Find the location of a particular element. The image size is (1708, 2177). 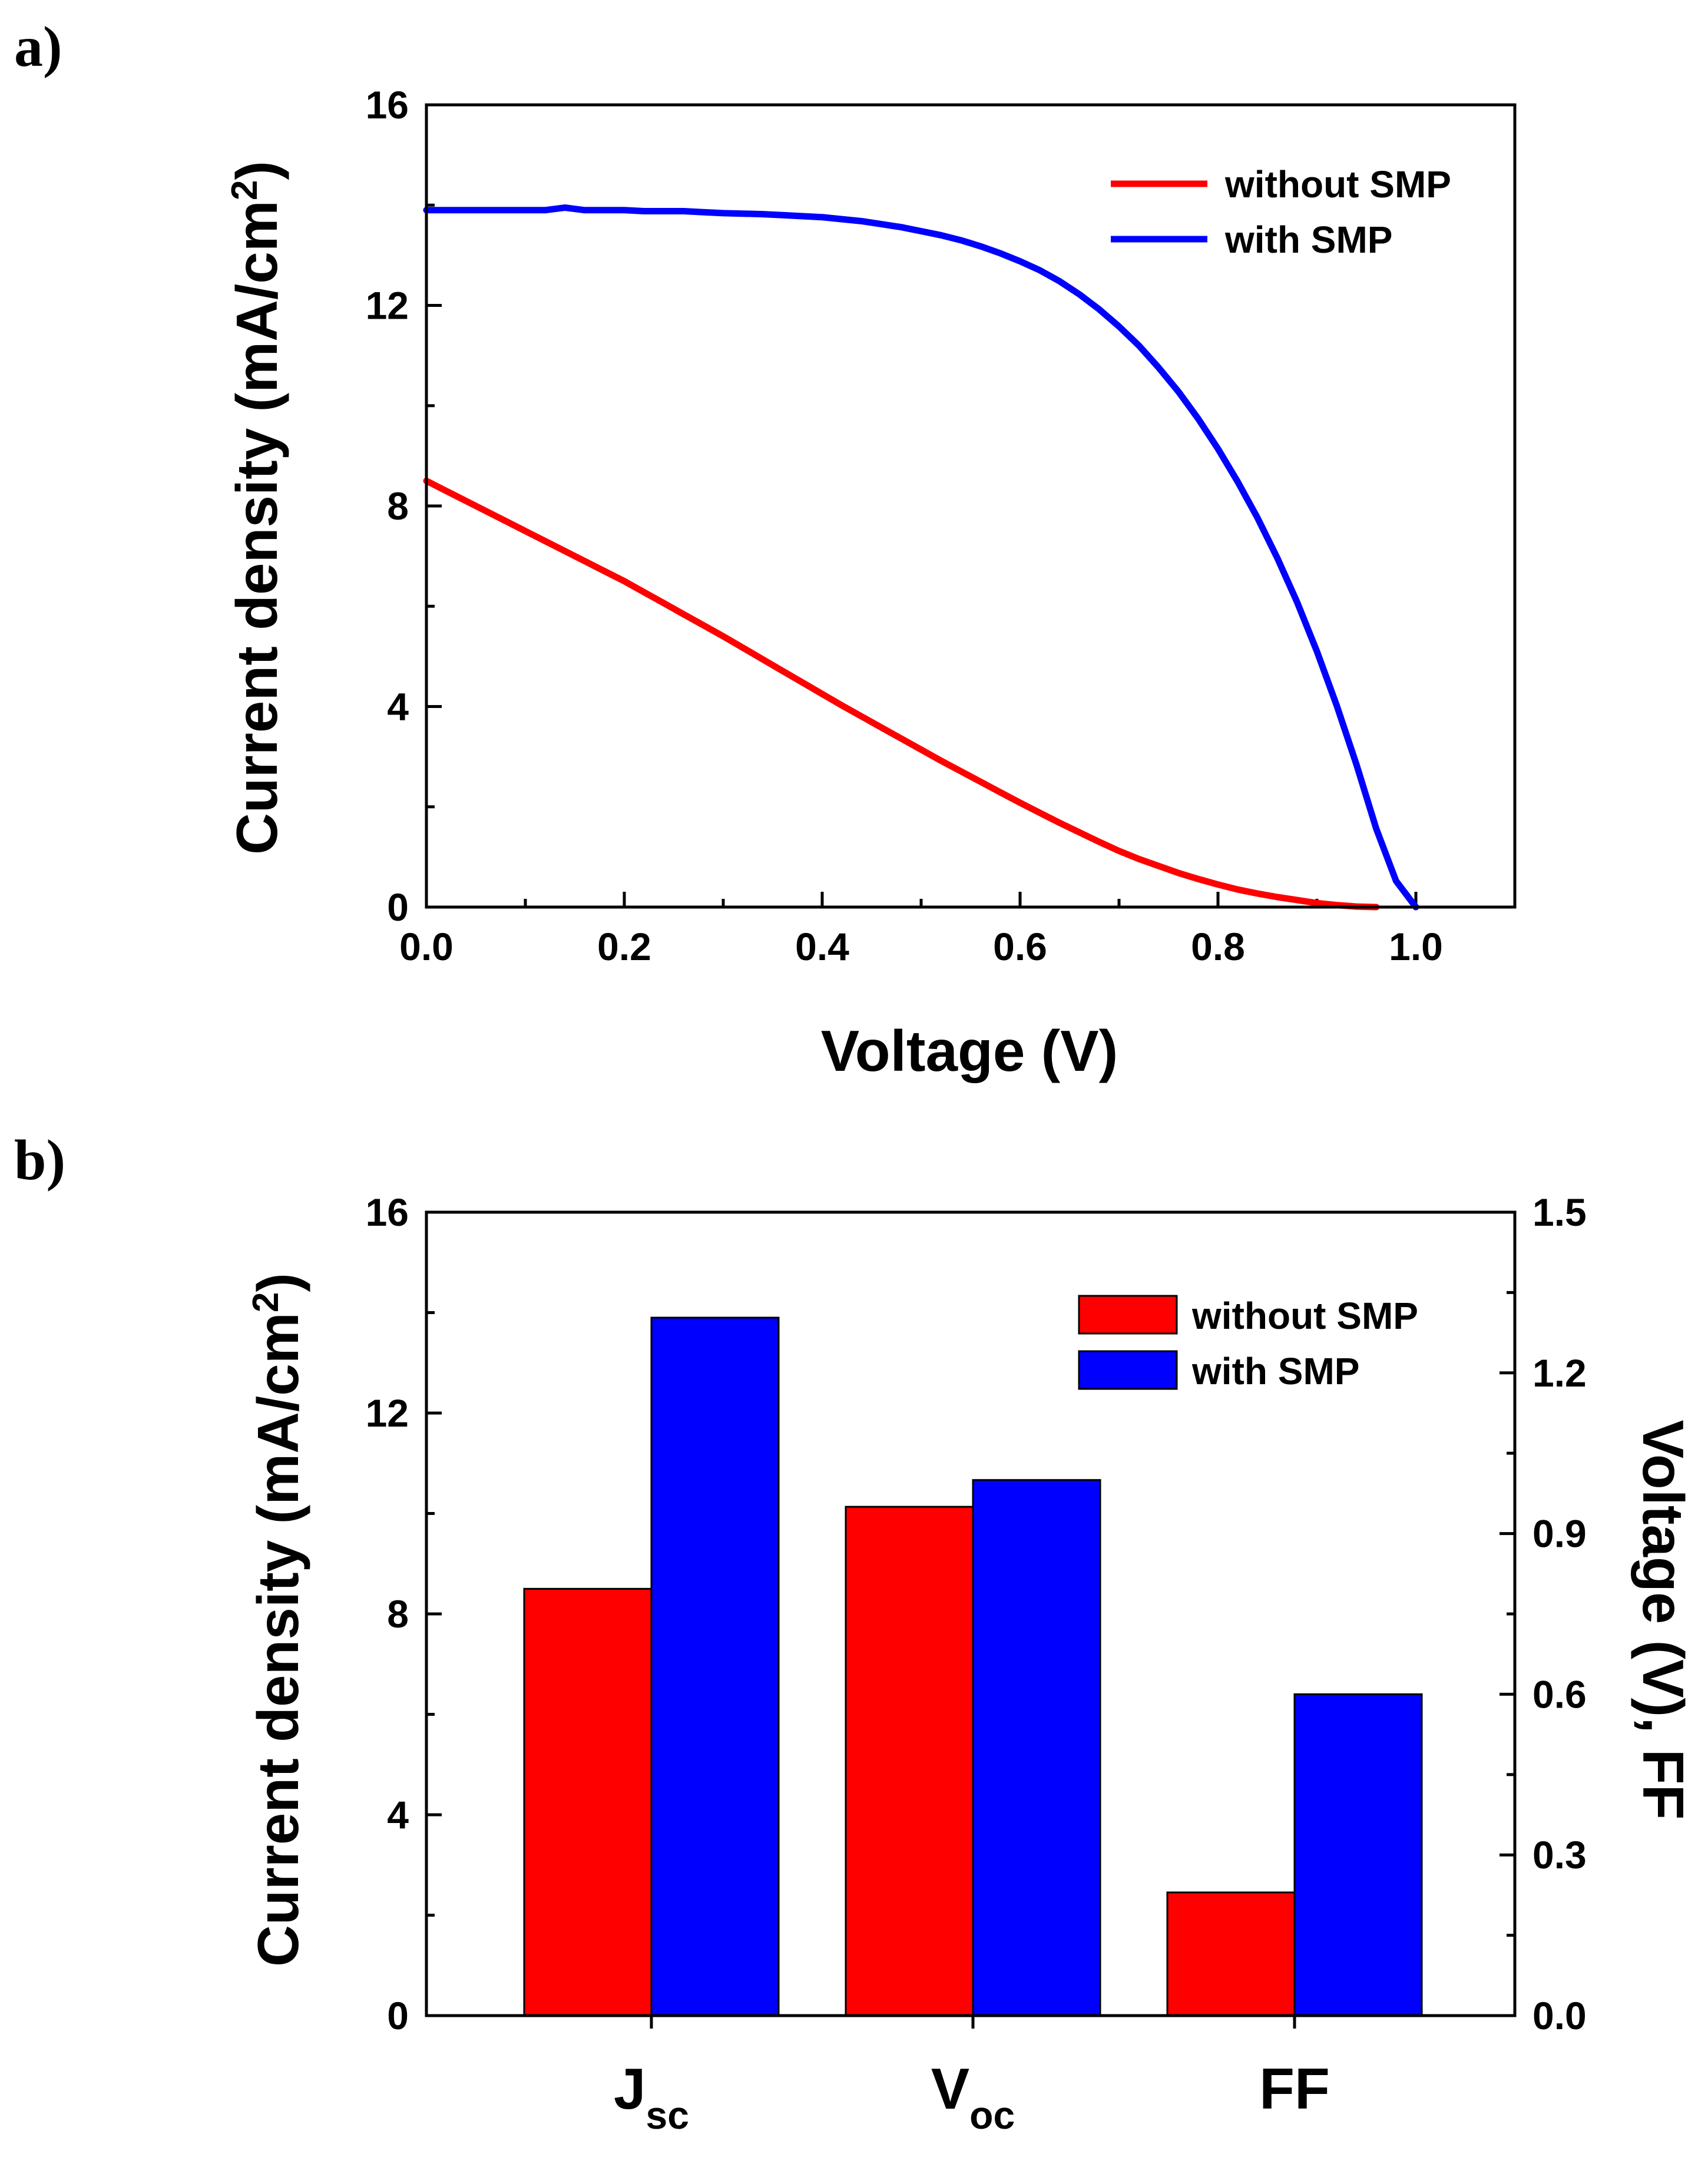

panel-b-ylabel-sup: 2 is located at coordinates (266, 1302).